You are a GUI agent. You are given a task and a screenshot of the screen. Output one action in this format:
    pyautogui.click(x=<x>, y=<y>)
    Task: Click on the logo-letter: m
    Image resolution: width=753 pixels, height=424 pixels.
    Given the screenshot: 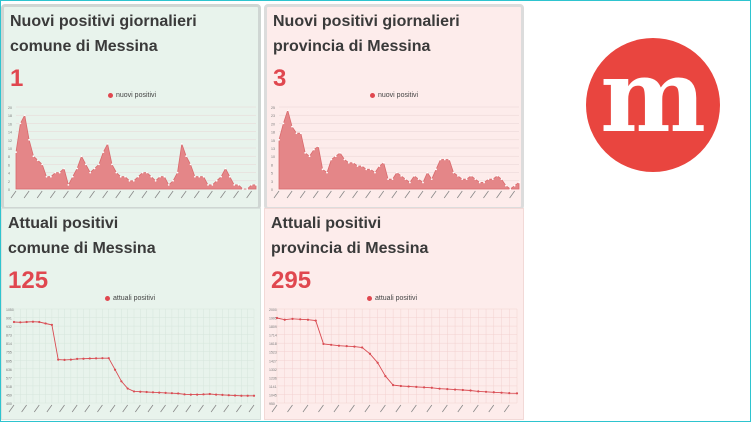 What is the action you would take?
    pyautogui.click(x=653, y=96)
    